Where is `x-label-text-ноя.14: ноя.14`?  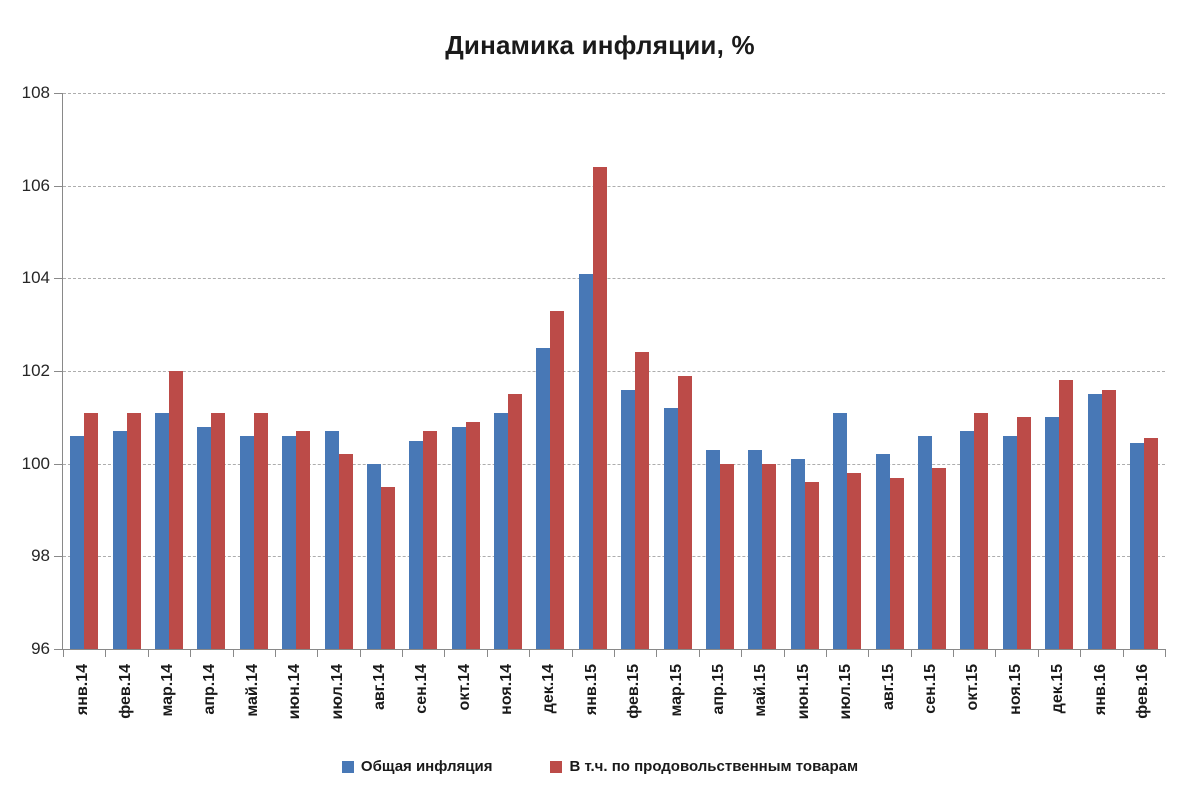 x-label-text-ноя.14: ноя.14 is located at coordinates (507, 689).